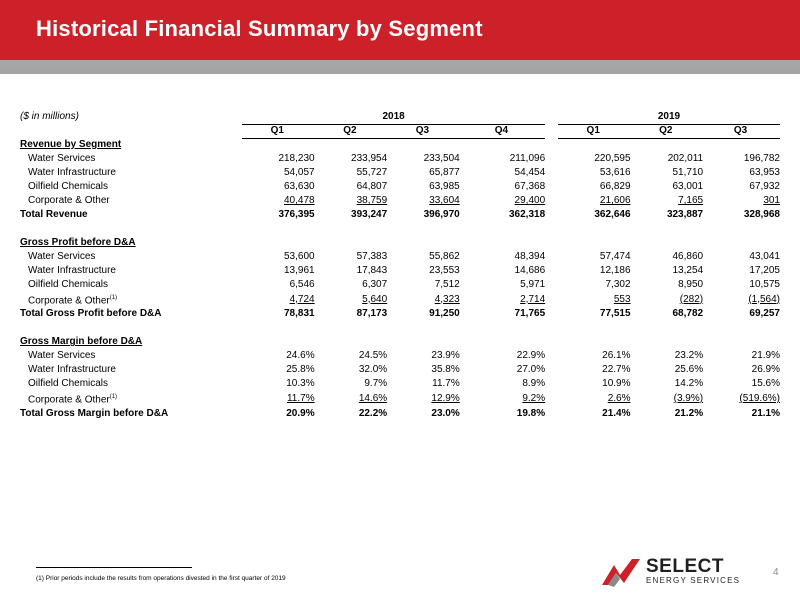 The image size is (800, 600). What do you see at coordinates (667, 159) in the screenshot?
I see `value-cell: 202,011` at bounding box center [667, 159].